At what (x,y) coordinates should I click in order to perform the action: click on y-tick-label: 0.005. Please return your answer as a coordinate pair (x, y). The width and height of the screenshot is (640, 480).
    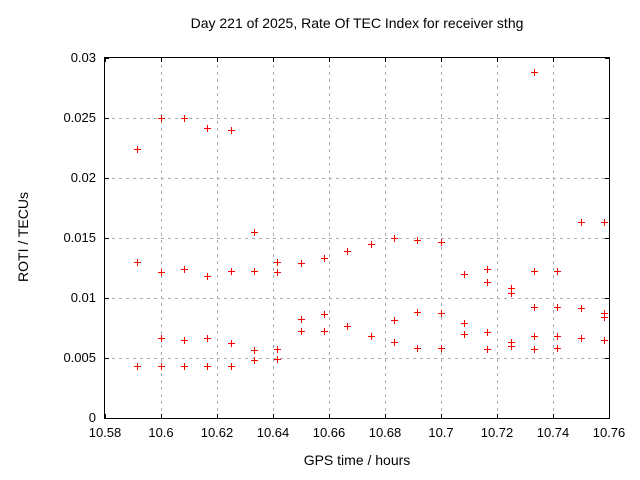
    Looking at the image, I should click on (79, 357).